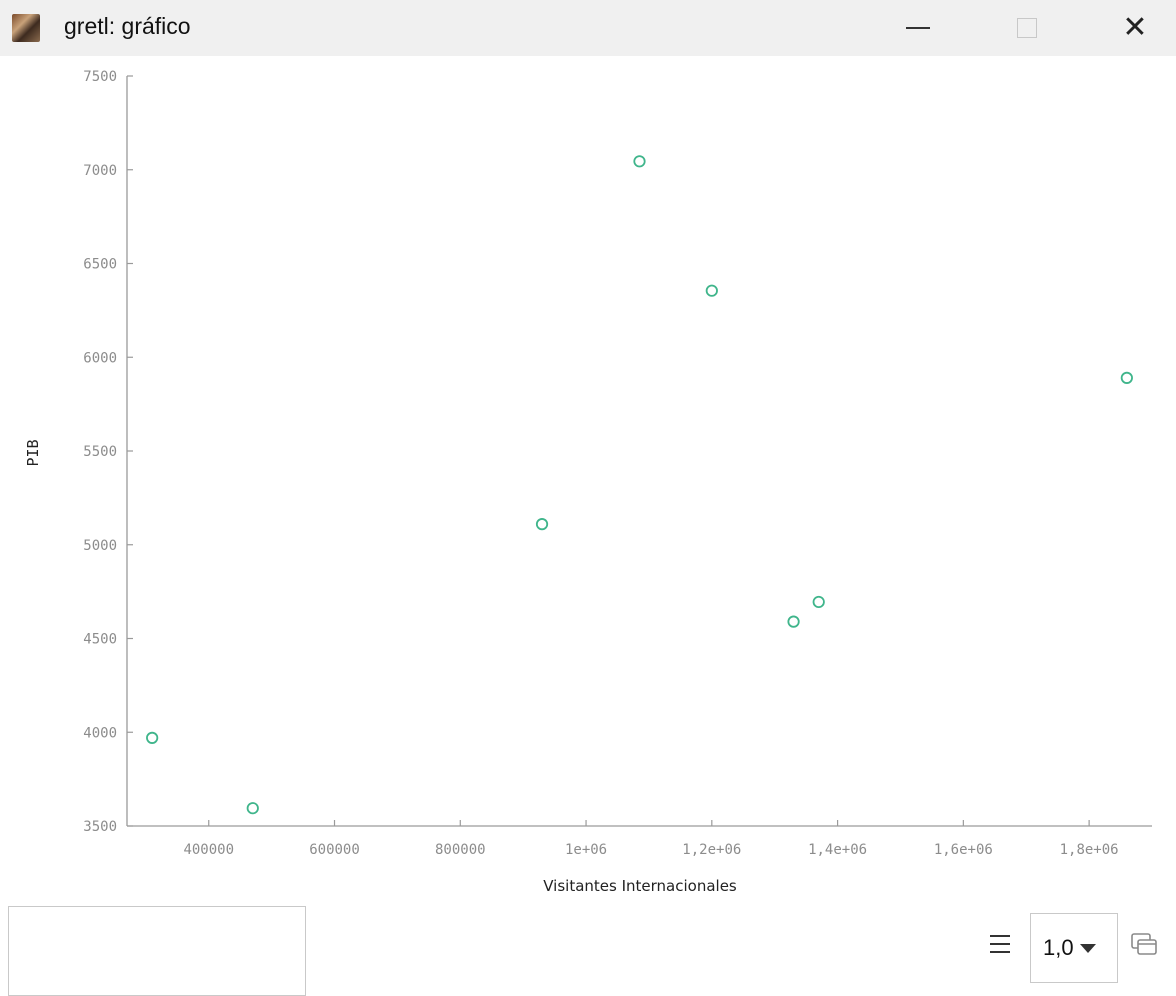  I want to click on x-tick-label: 1,4e+06, so click(837, 850).